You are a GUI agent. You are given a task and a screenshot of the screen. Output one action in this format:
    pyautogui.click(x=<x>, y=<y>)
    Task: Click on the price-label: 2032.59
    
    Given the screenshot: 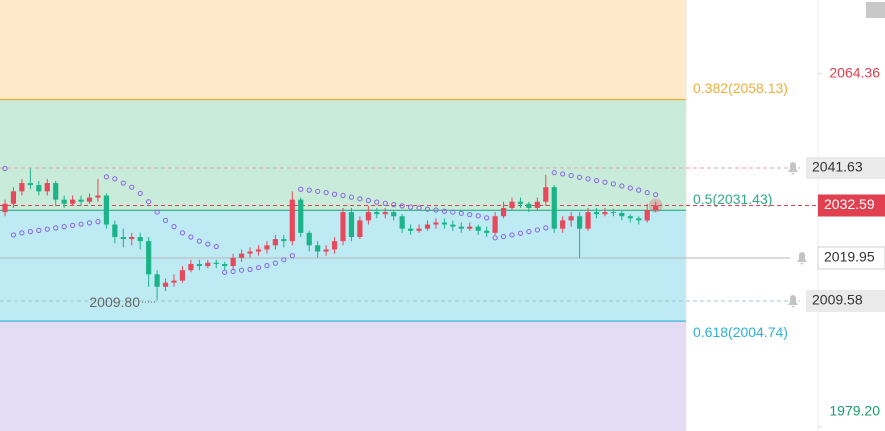 What is the action you would take?
    pyautogui.click(x=849, y=204)
    